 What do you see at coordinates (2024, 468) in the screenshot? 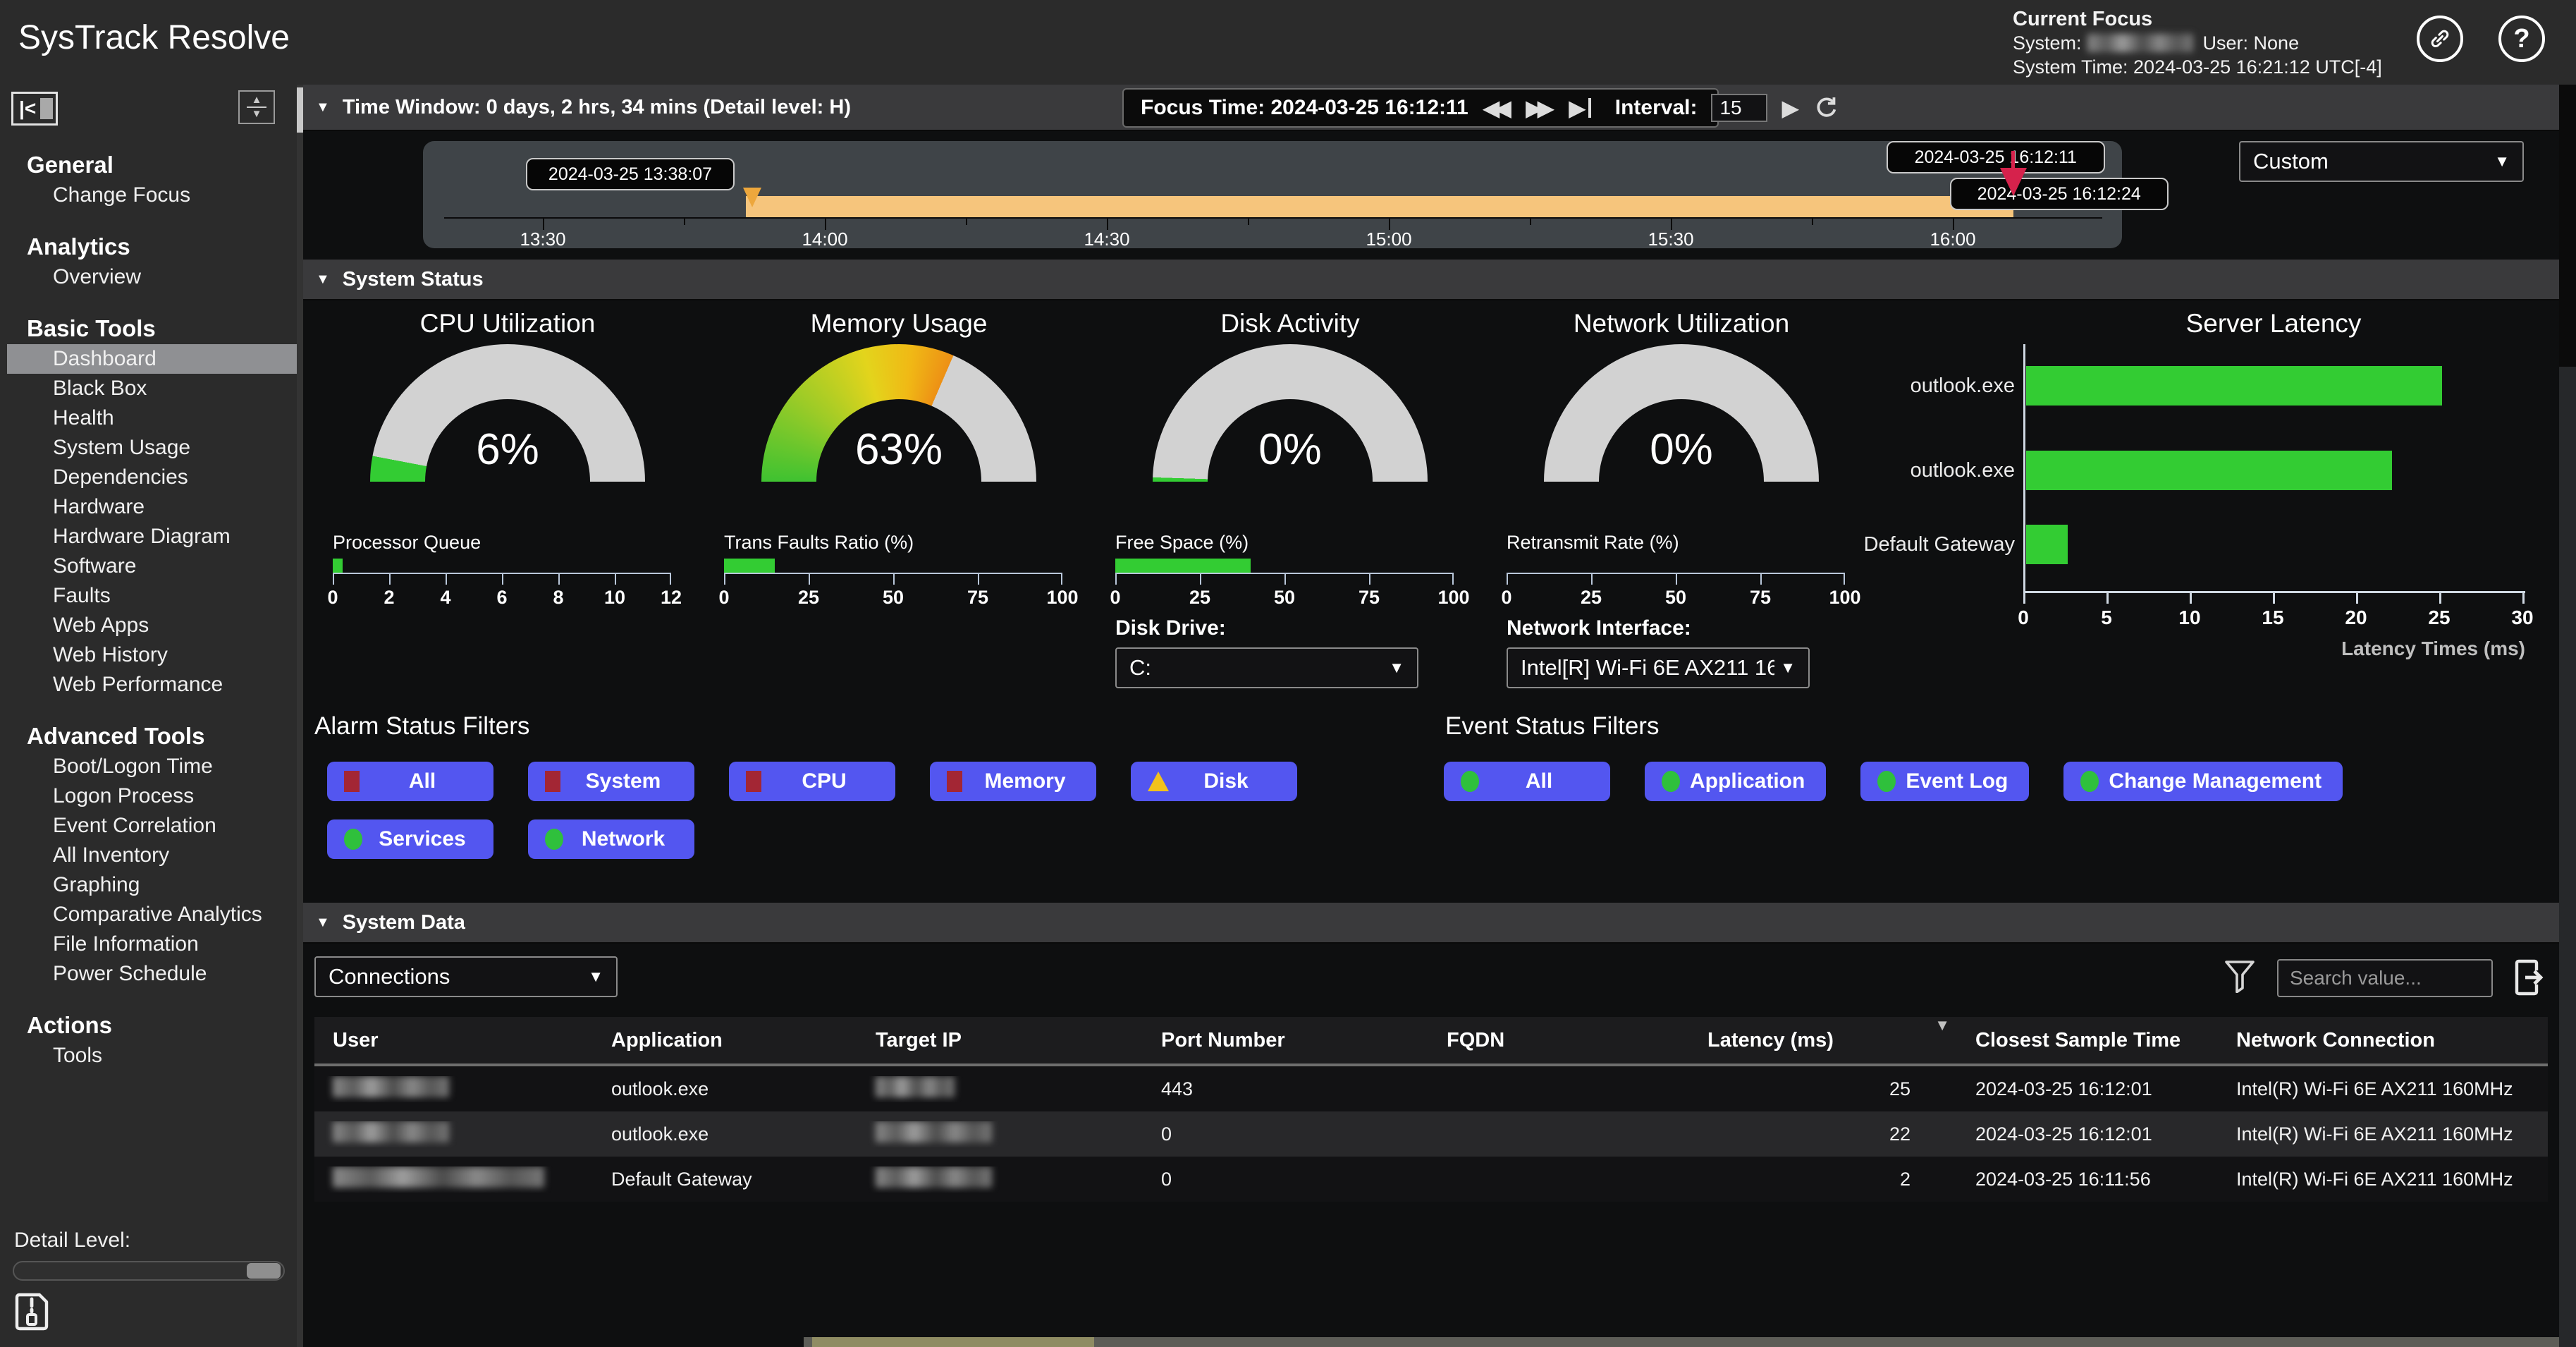
I see `latency-y-axis` at bounding box center [2024, 468].